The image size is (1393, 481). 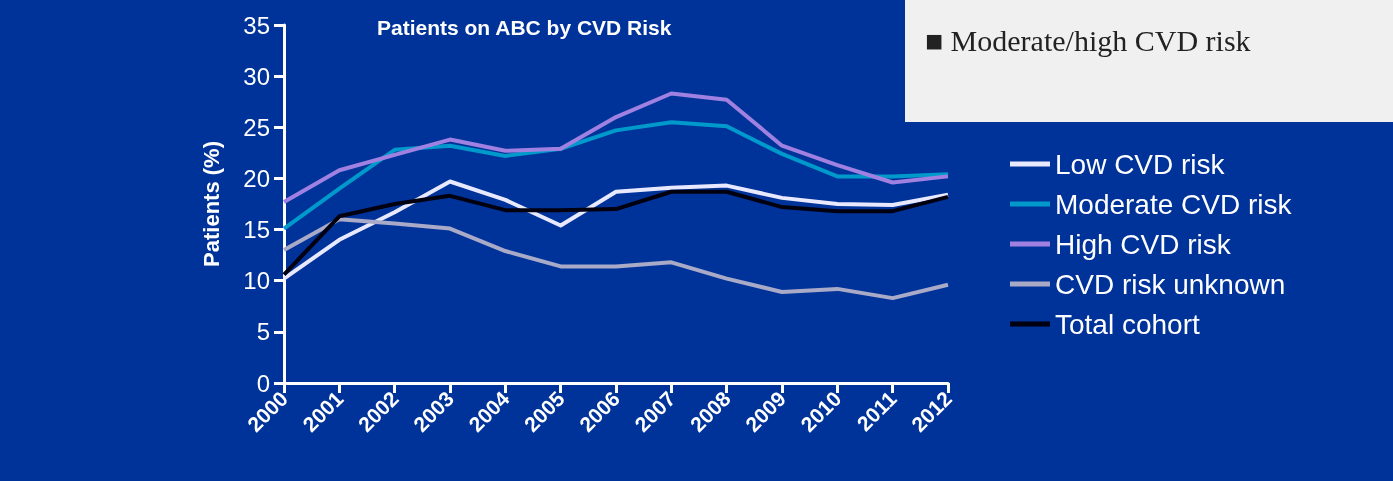 I want to click on legend-label: Total cohort, so click(x=1127, y=324).